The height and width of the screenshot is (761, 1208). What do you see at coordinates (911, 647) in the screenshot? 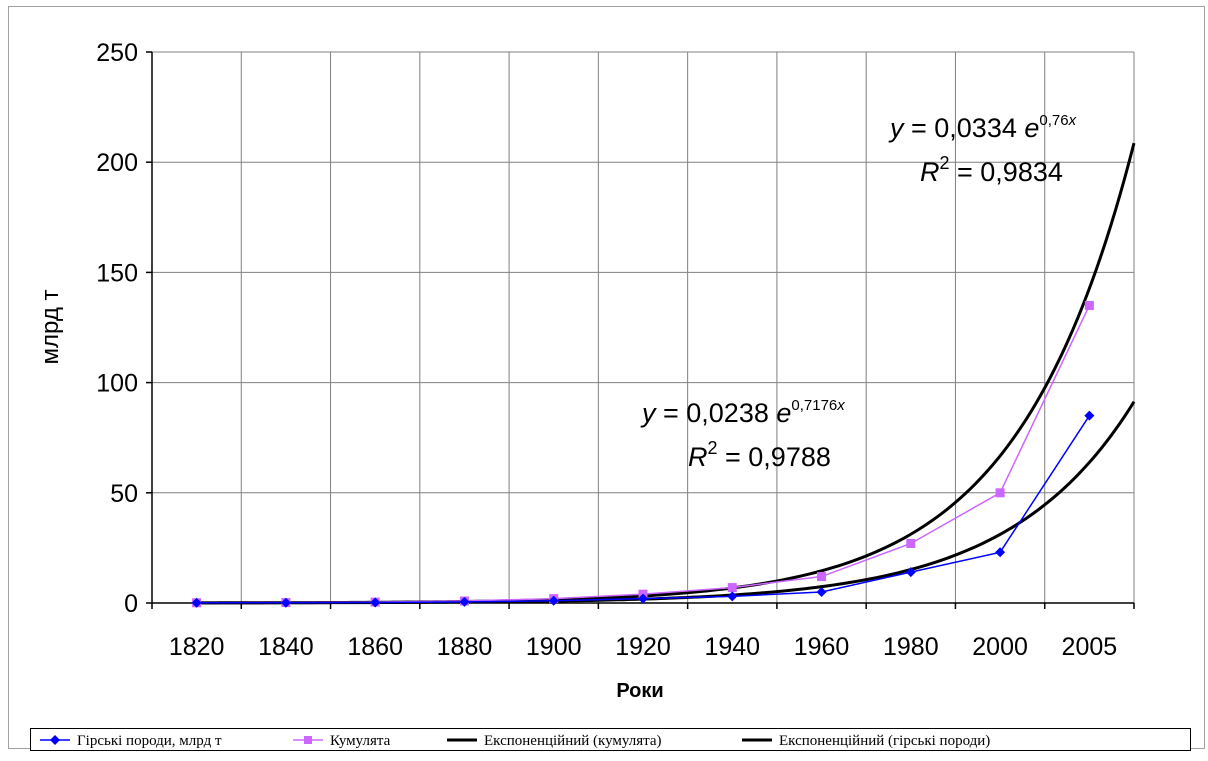
I see `x-tick-label: 1980` at bounding box center [911, 647].